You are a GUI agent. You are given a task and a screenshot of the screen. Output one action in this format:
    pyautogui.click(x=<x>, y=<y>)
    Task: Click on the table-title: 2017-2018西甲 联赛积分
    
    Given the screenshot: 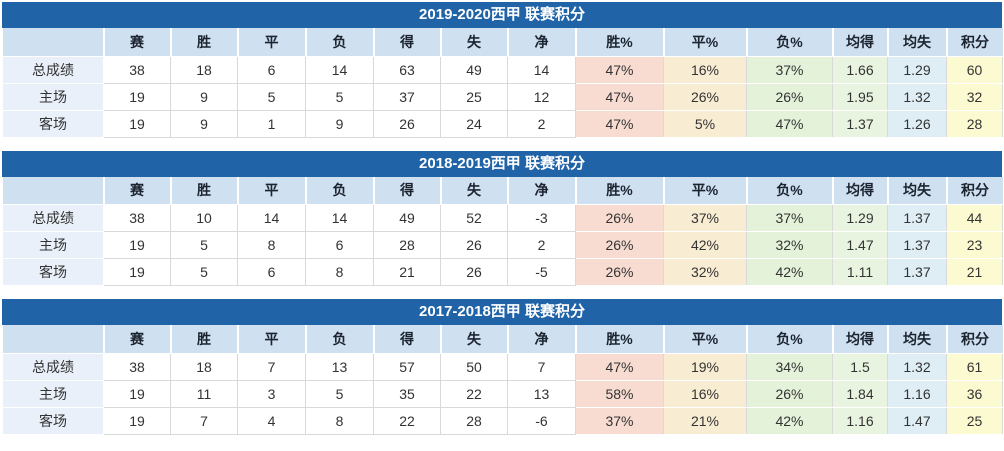 What is the action you would take?
    pyautogui.click(x=502, y=312)
    